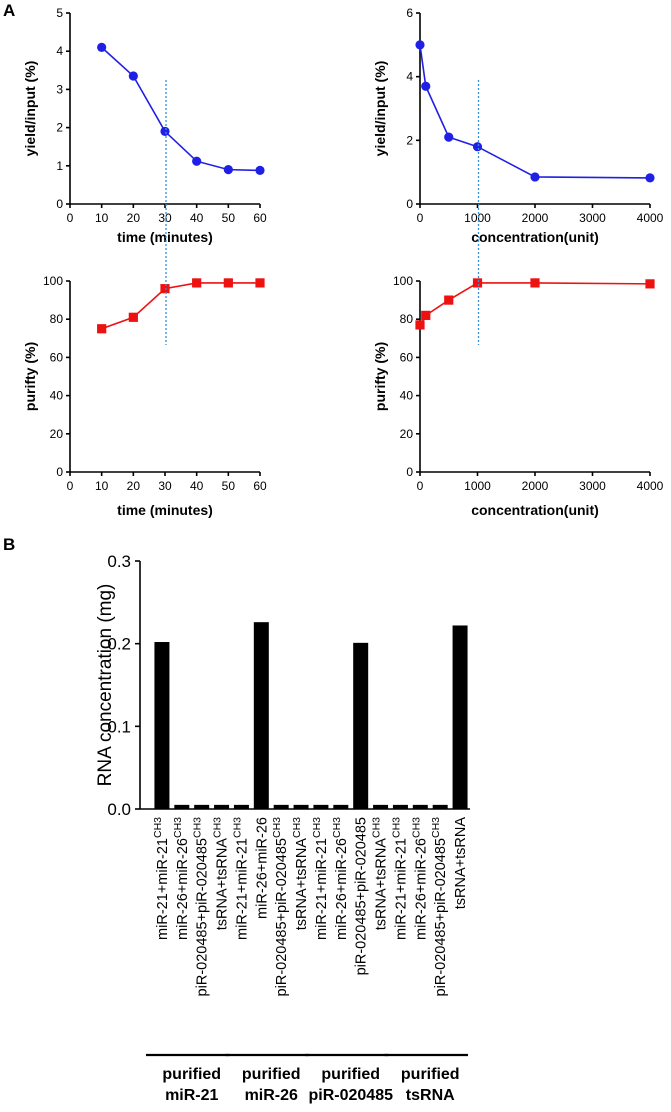 This screenshot has height=1112, width=671. What do you see at coordinates (105, 685) in the screenshot?
I see `y-axis-label: RNA concentration (mg)` at bounding box center [105, 685].